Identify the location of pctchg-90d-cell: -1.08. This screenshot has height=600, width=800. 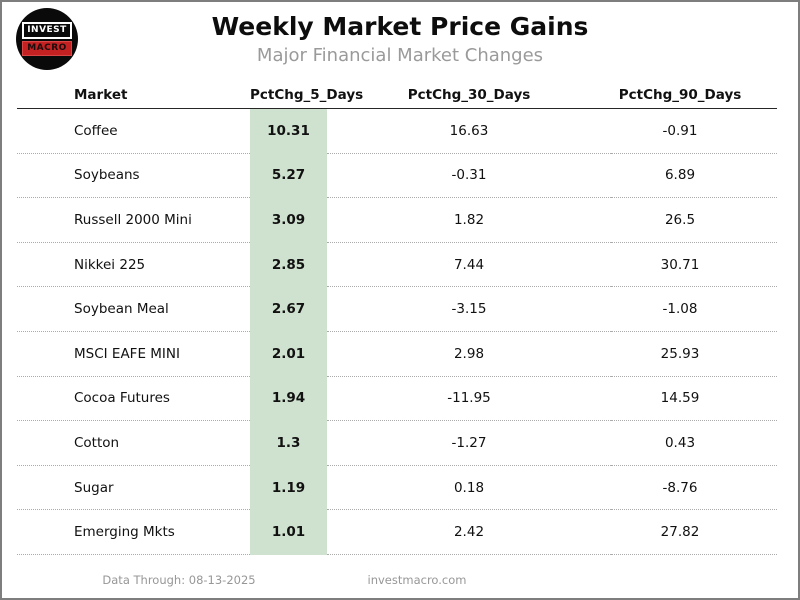
(694, 309).